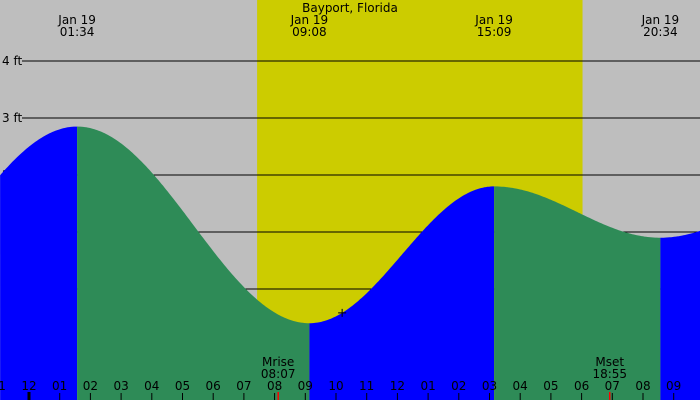 This screenshot has width=700, height=400. I want to click on falling-tide-area, so click(577, 293).